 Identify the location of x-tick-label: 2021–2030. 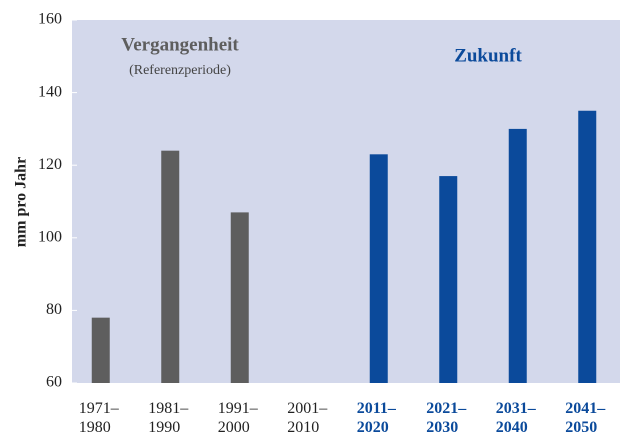
(446, 418).